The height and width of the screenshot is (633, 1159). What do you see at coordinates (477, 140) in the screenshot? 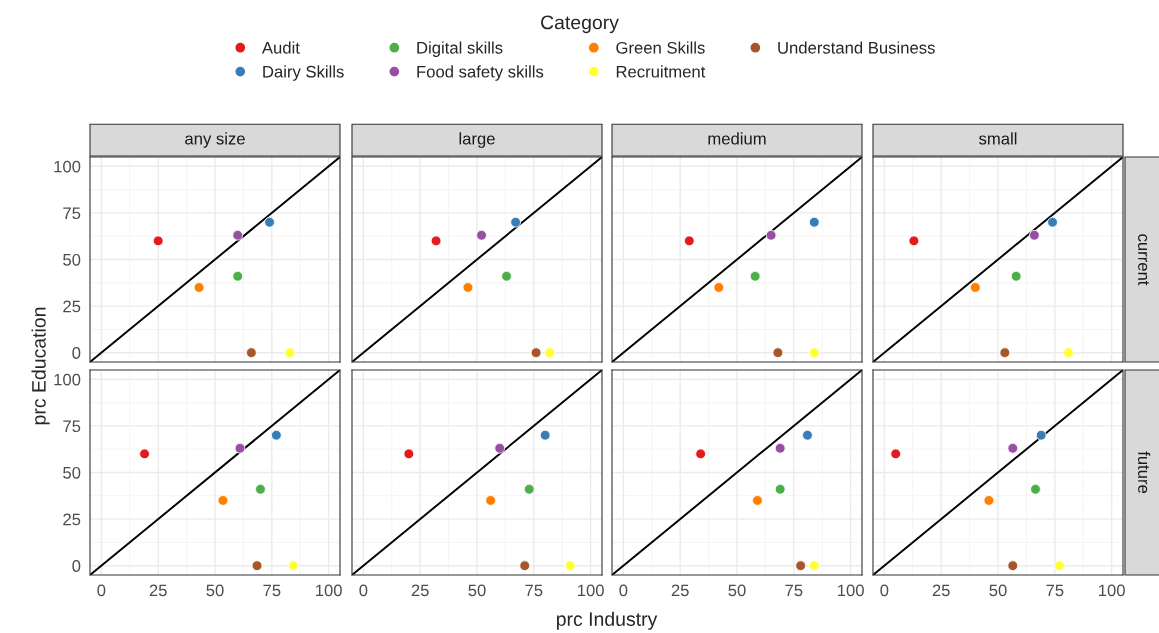
I see `chart-title: large` at bounding box center [477, 140].